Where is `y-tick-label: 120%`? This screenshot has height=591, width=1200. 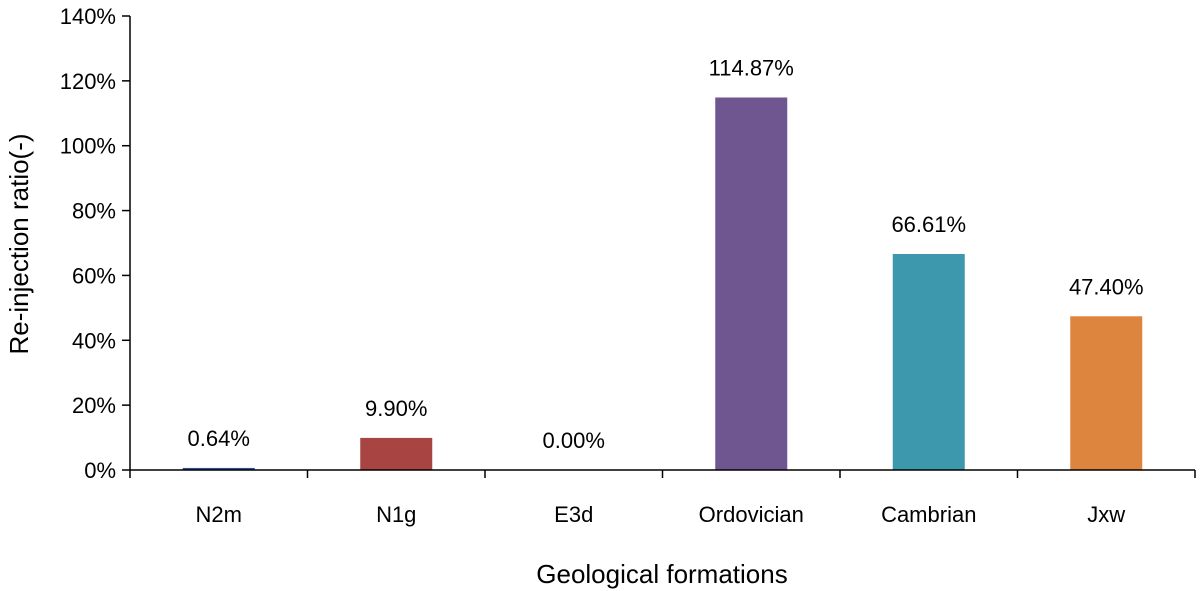 y-tick-label: 120% is located at coordinates (88, 81).